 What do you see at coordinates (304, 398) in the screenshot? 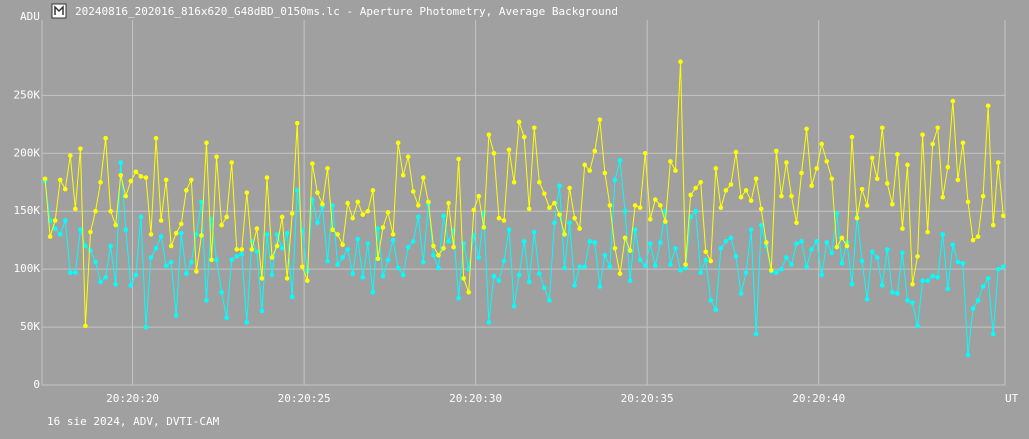
I see `x-tick-label: 20:20:25` at bounding box center [304, 398].